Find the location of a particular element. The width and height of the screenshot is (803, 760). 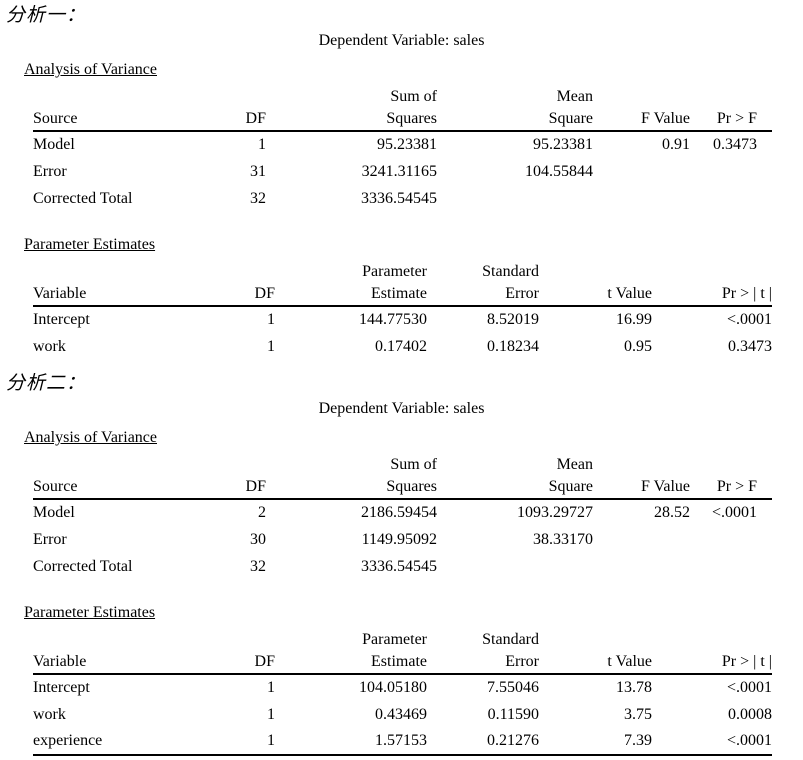

f-cell: 28.52 is located at coordinates (672, 512).